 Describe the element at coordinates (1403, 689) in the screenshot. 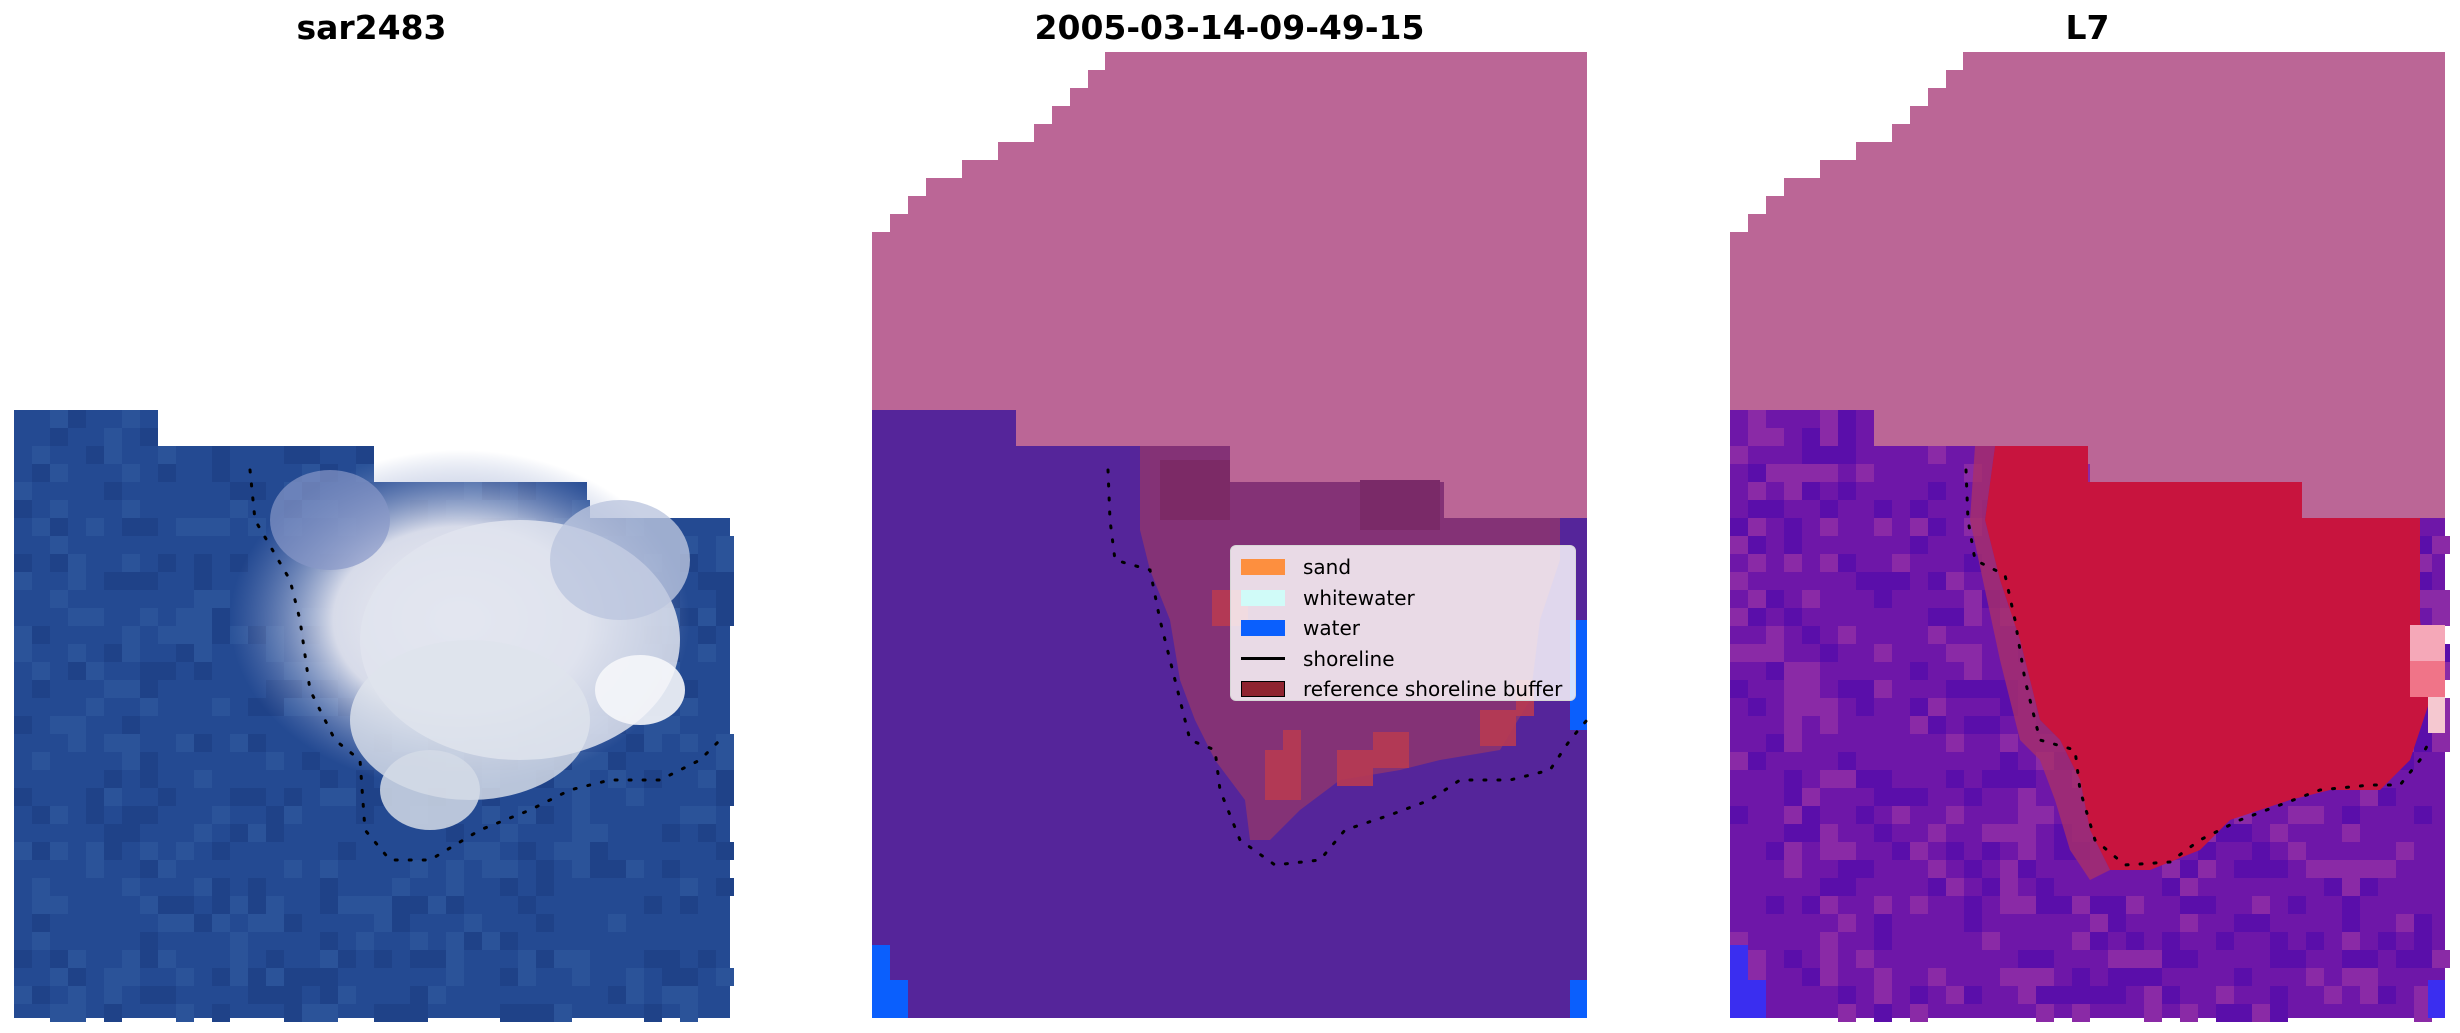

I see `legend-item-reference-shoreline-buffer: reference shoreline buffer` at that location.